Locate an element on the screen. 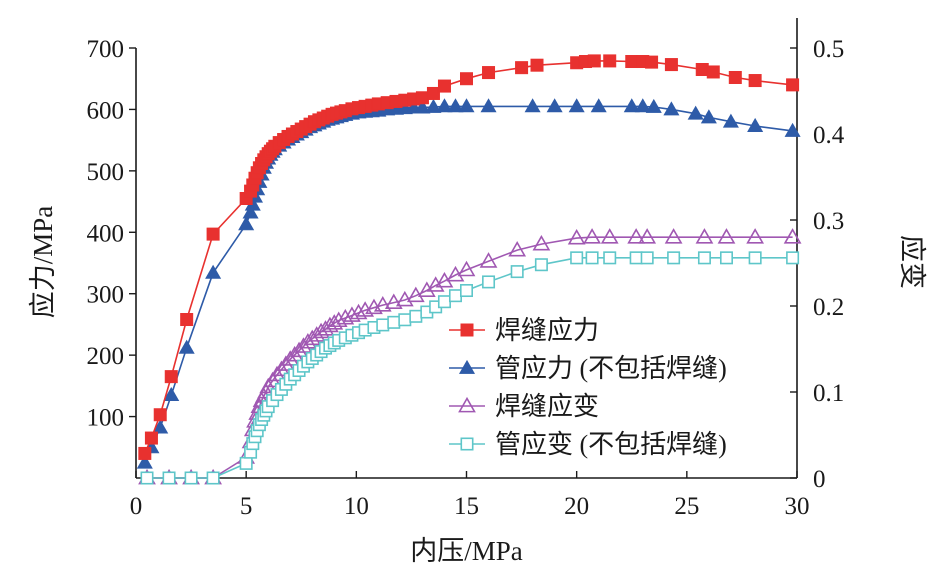  legend-label-pipe-stress: 管应力 (不包括焊缝) is located at coordinates (611, 368).